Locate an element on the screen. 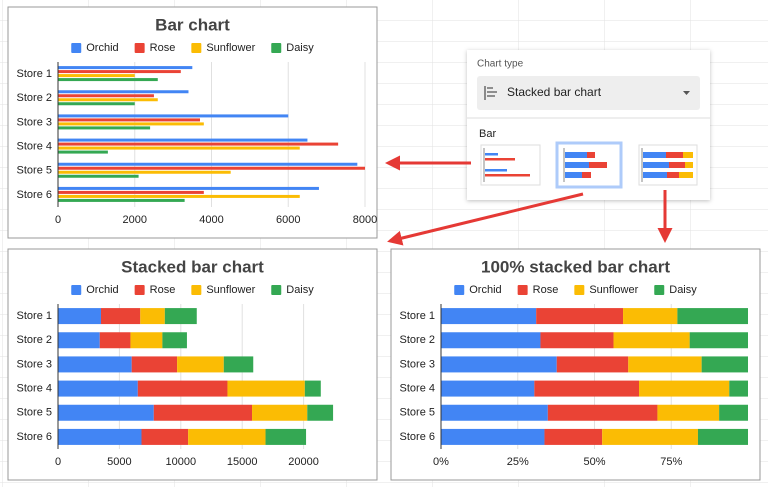 The height and width of the screenshot is (487, 768). chart-title: Stacked bar chart is located at coordinates (192, 266).